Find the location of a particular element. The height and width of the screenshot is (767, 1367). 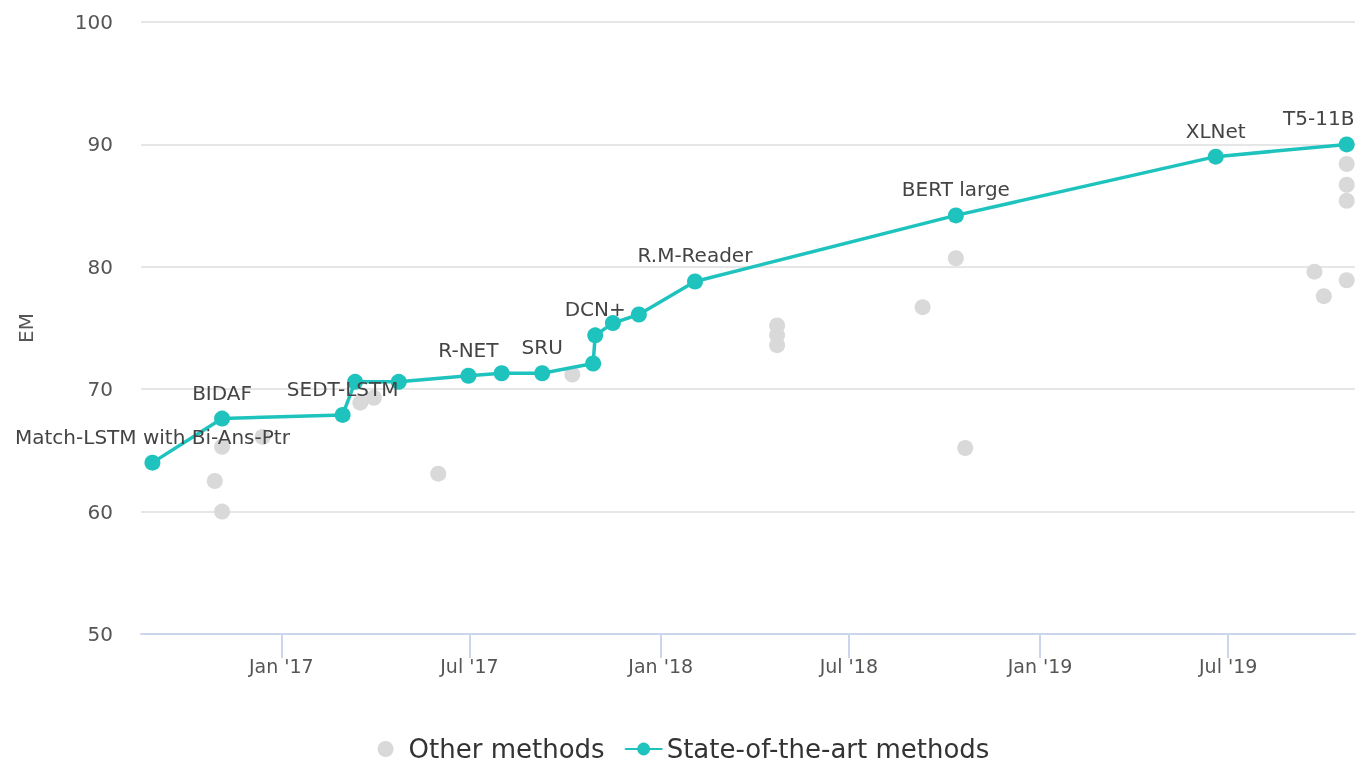

annotation: R.M-Reader is located at coordinates (695, 255).